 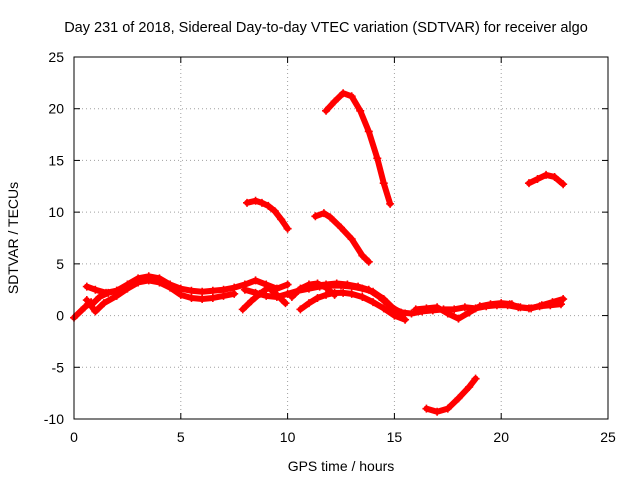 What do you see at coordinates (74, 437) in the screenshot?
I see `x-tick-label: 0` at bounding box center [74, 437].